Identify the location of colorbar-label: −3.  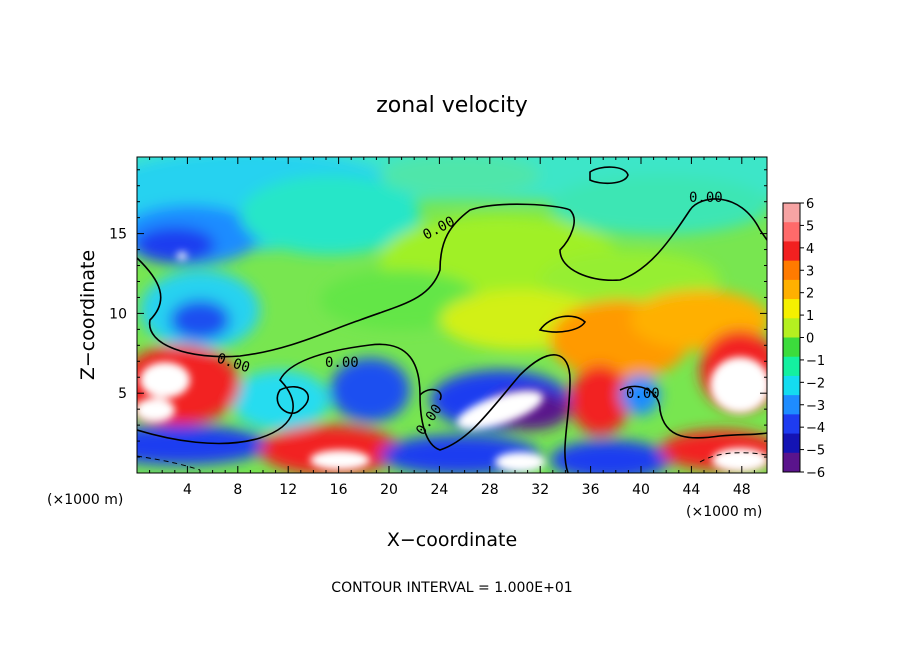
(815, 406).